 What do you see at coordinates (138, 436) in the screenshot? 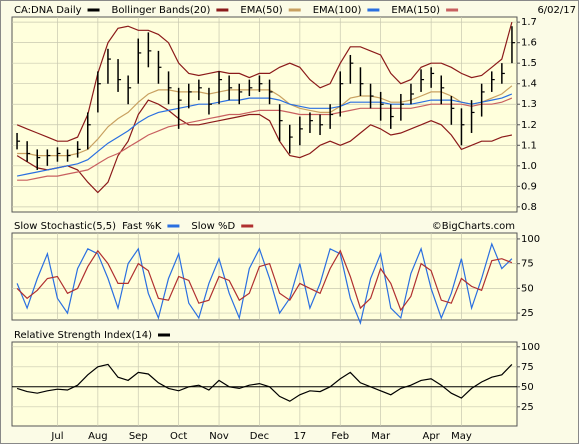
I see `x-tick-label: Sep` at bounding box center [138, 436].